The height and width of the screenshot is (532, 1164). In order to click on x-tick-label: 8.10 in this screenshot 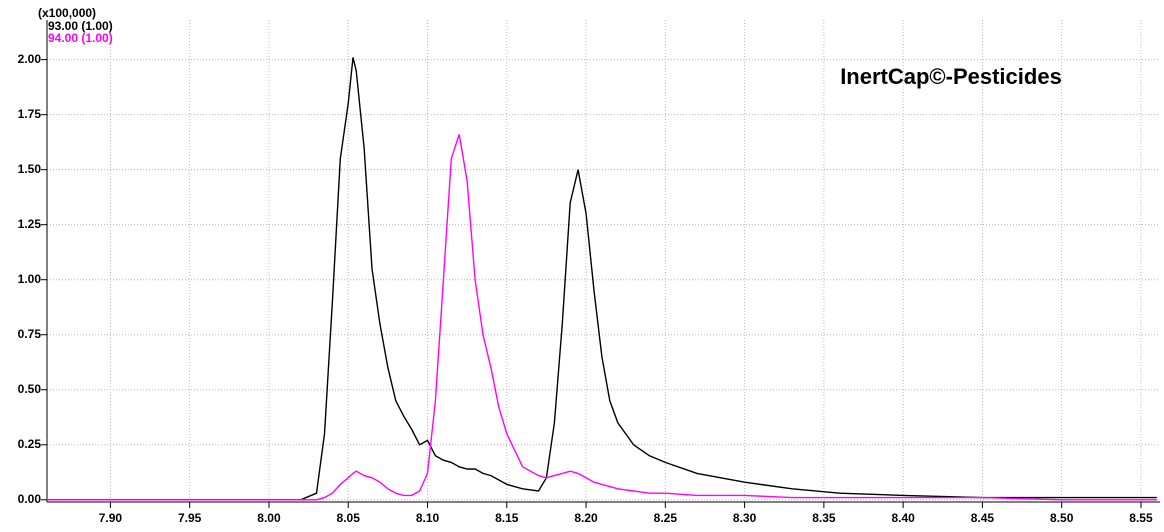, I will do `click(428, 518)`.